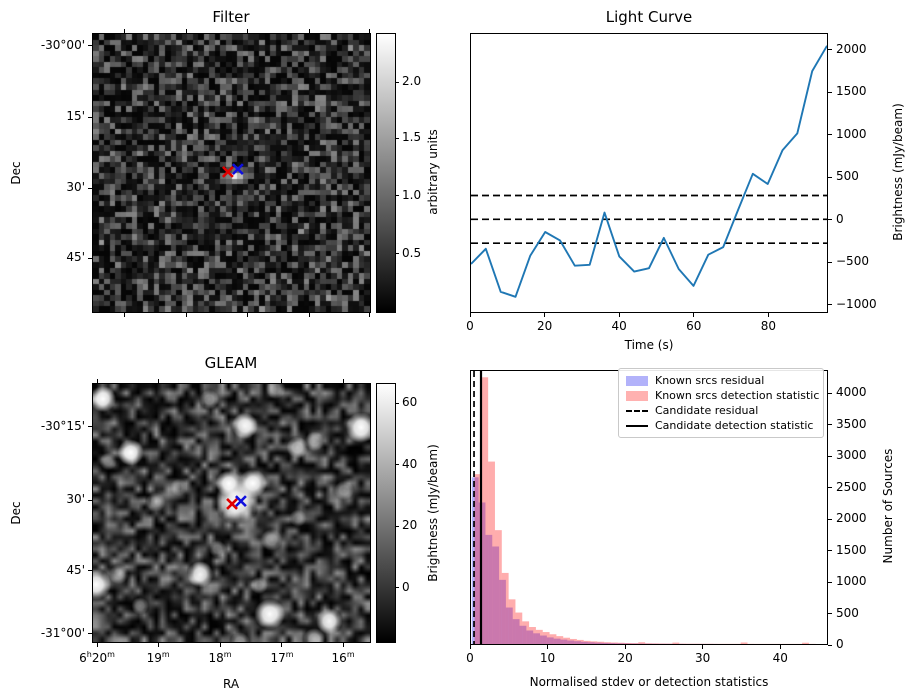 The height and width of the screenshot is (699, 916). What do you see at coordinates (851, 518) in the screenshot?
I see `tick-label: 2000` at bounding box center [851, 518].